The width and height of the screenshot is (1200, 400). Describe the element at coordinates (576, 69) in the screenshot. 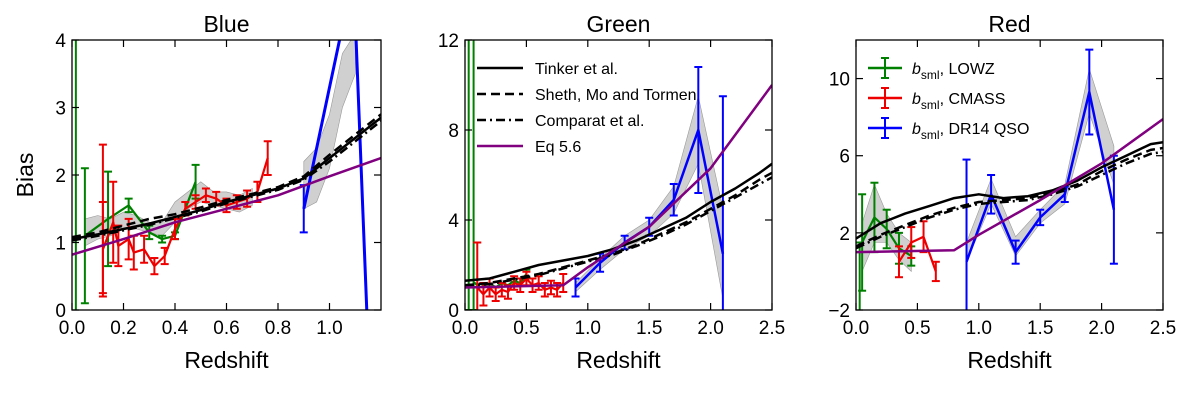

I see `legend-label: Tinker et al.` at that location.